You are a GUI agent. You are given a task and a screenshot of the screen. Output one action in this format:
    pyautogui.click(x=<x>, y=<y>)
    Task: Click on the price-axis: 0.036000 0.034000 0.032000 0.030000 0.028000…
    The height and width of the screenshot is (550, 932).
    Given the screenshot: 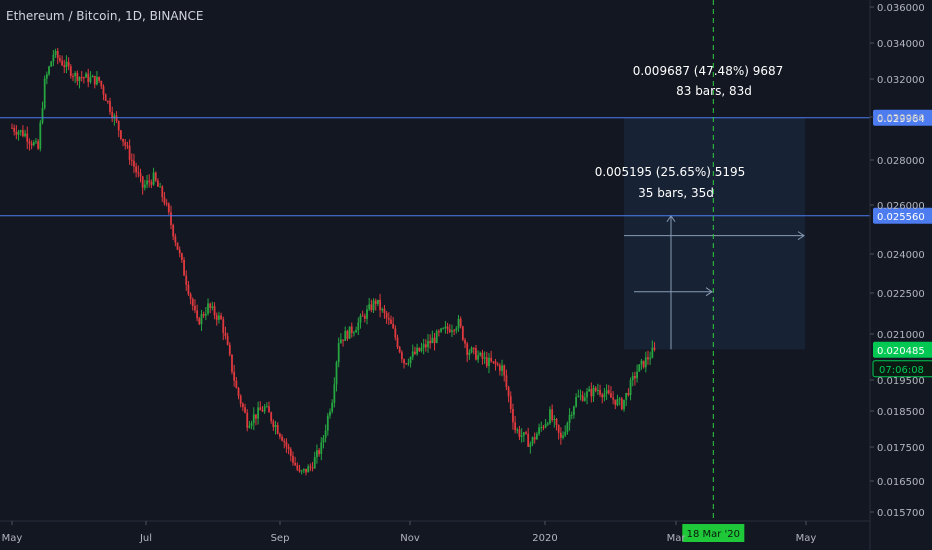 What is the action you would take?
    pyautogui.click(x=897, y=275)
    